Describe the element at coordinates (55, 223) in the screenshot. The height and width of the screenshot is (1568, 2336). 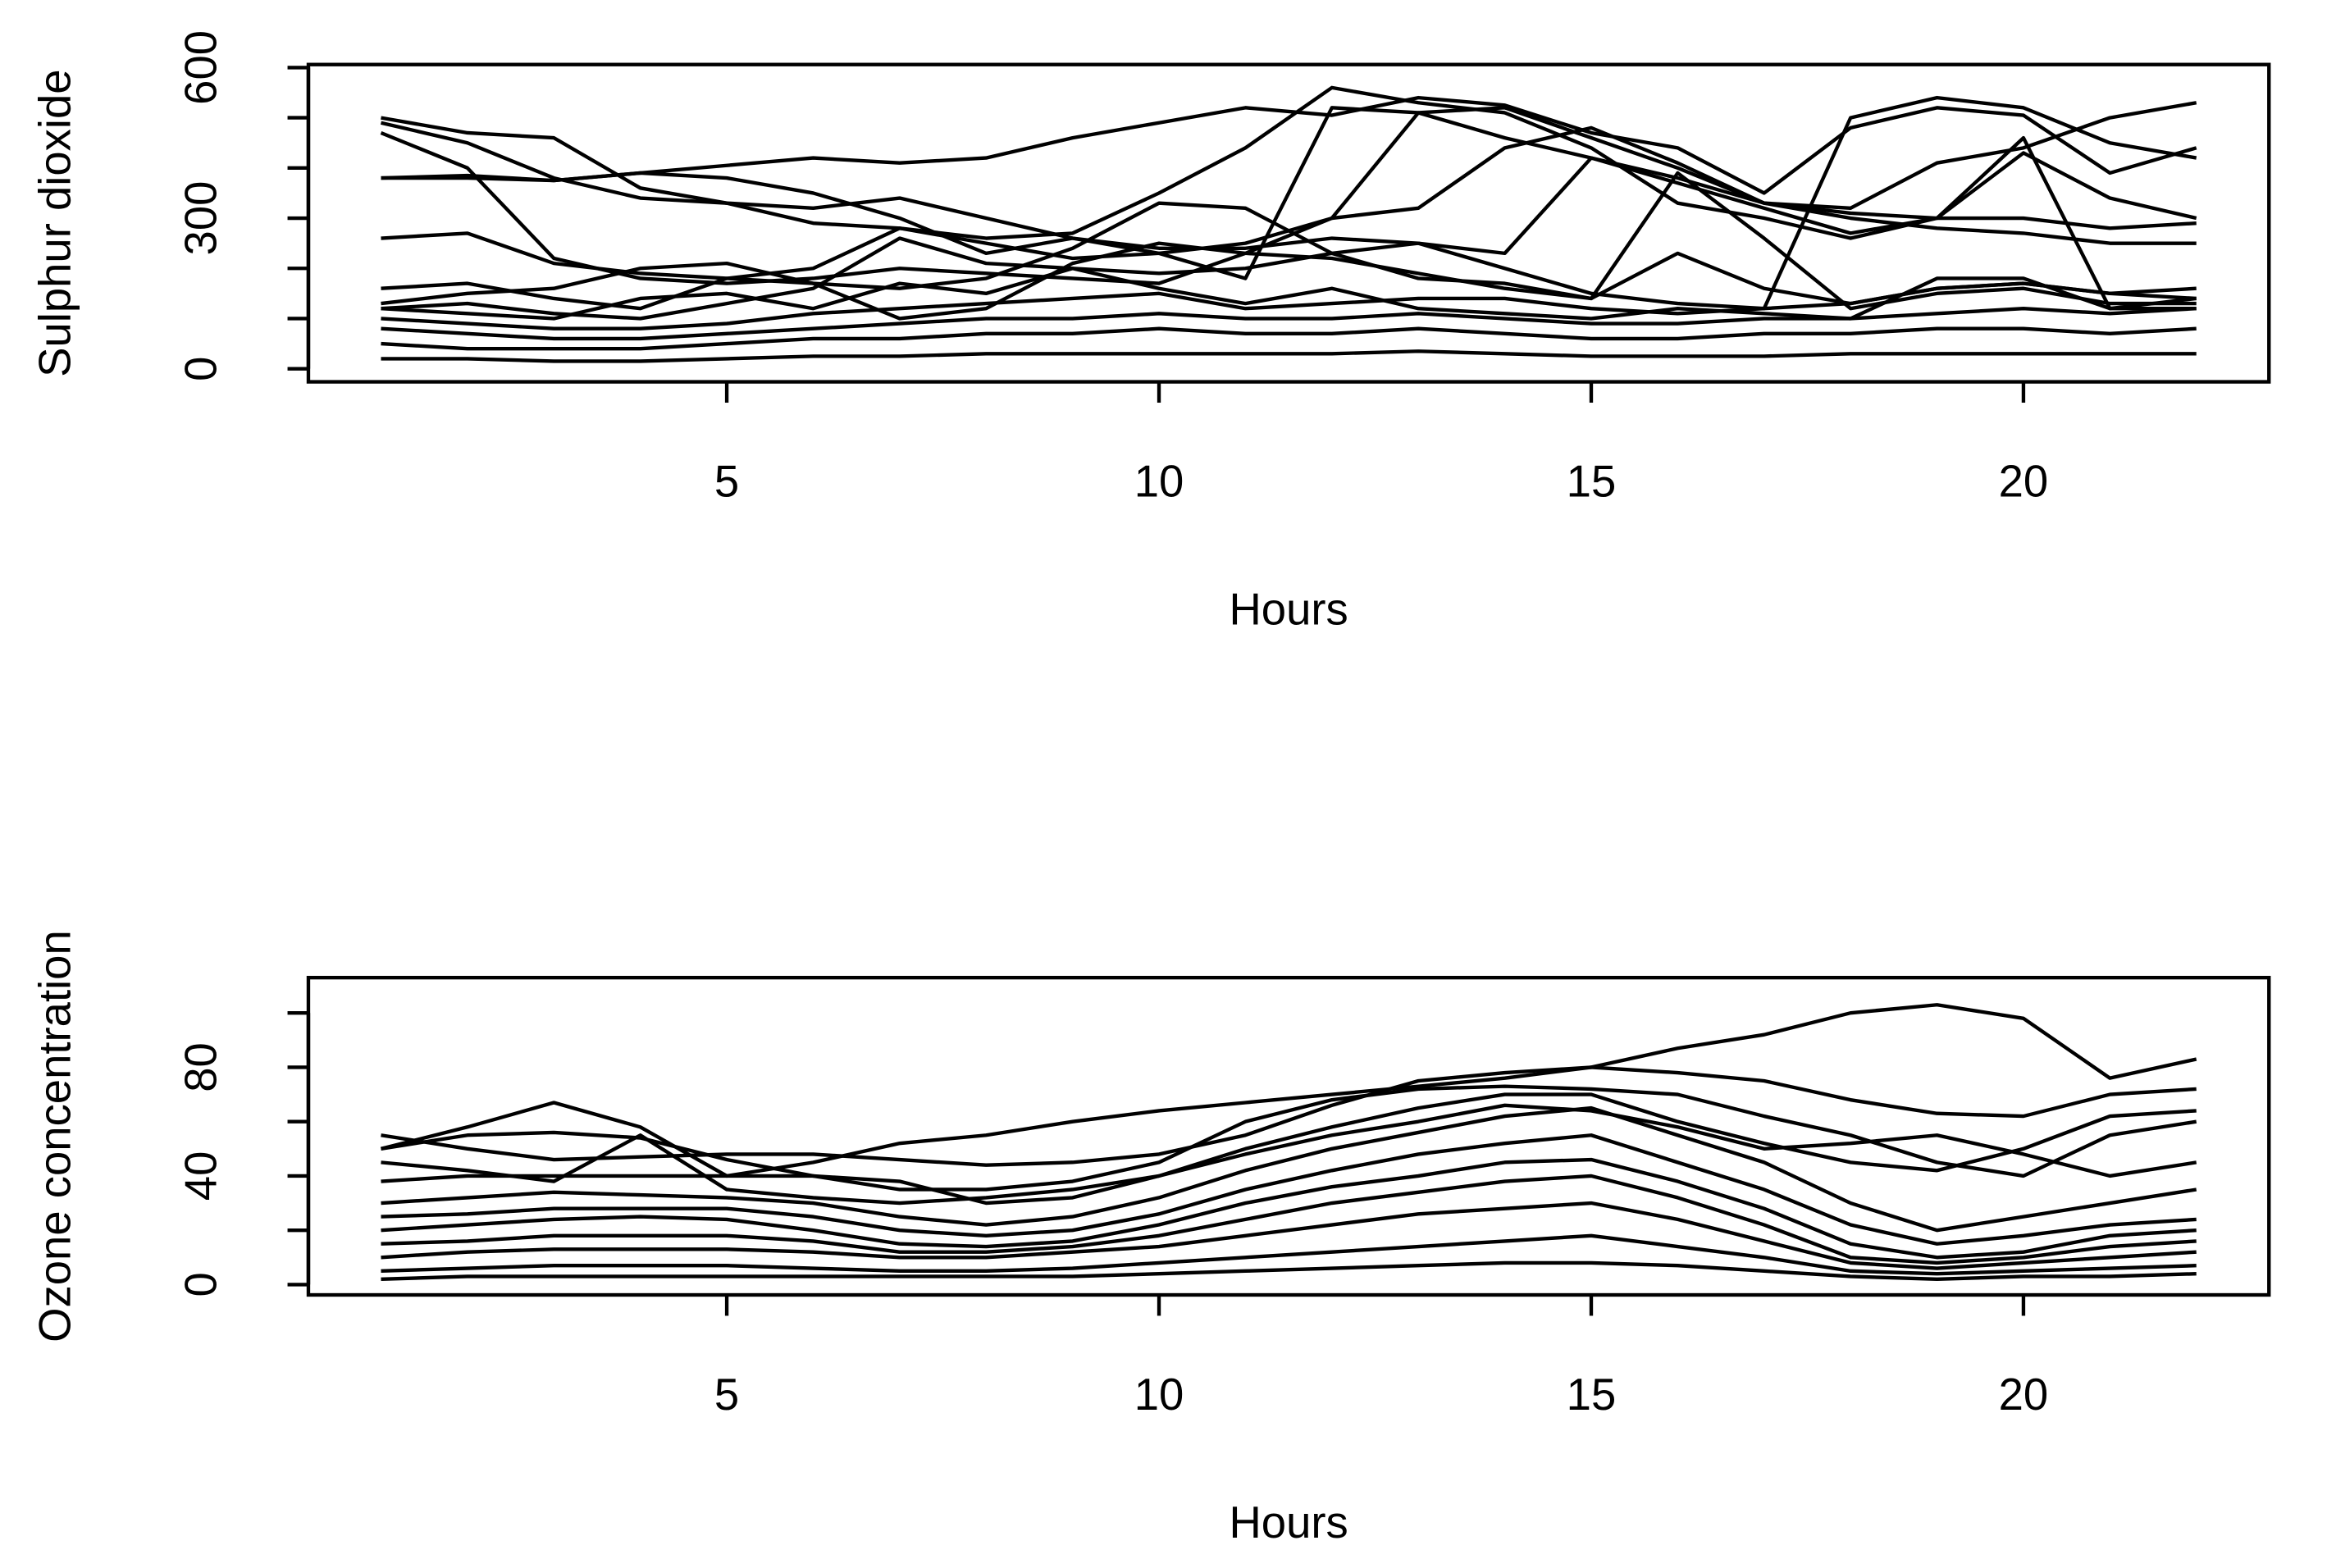
I see `y-axis-title: Sulphur dioxide` at that location.